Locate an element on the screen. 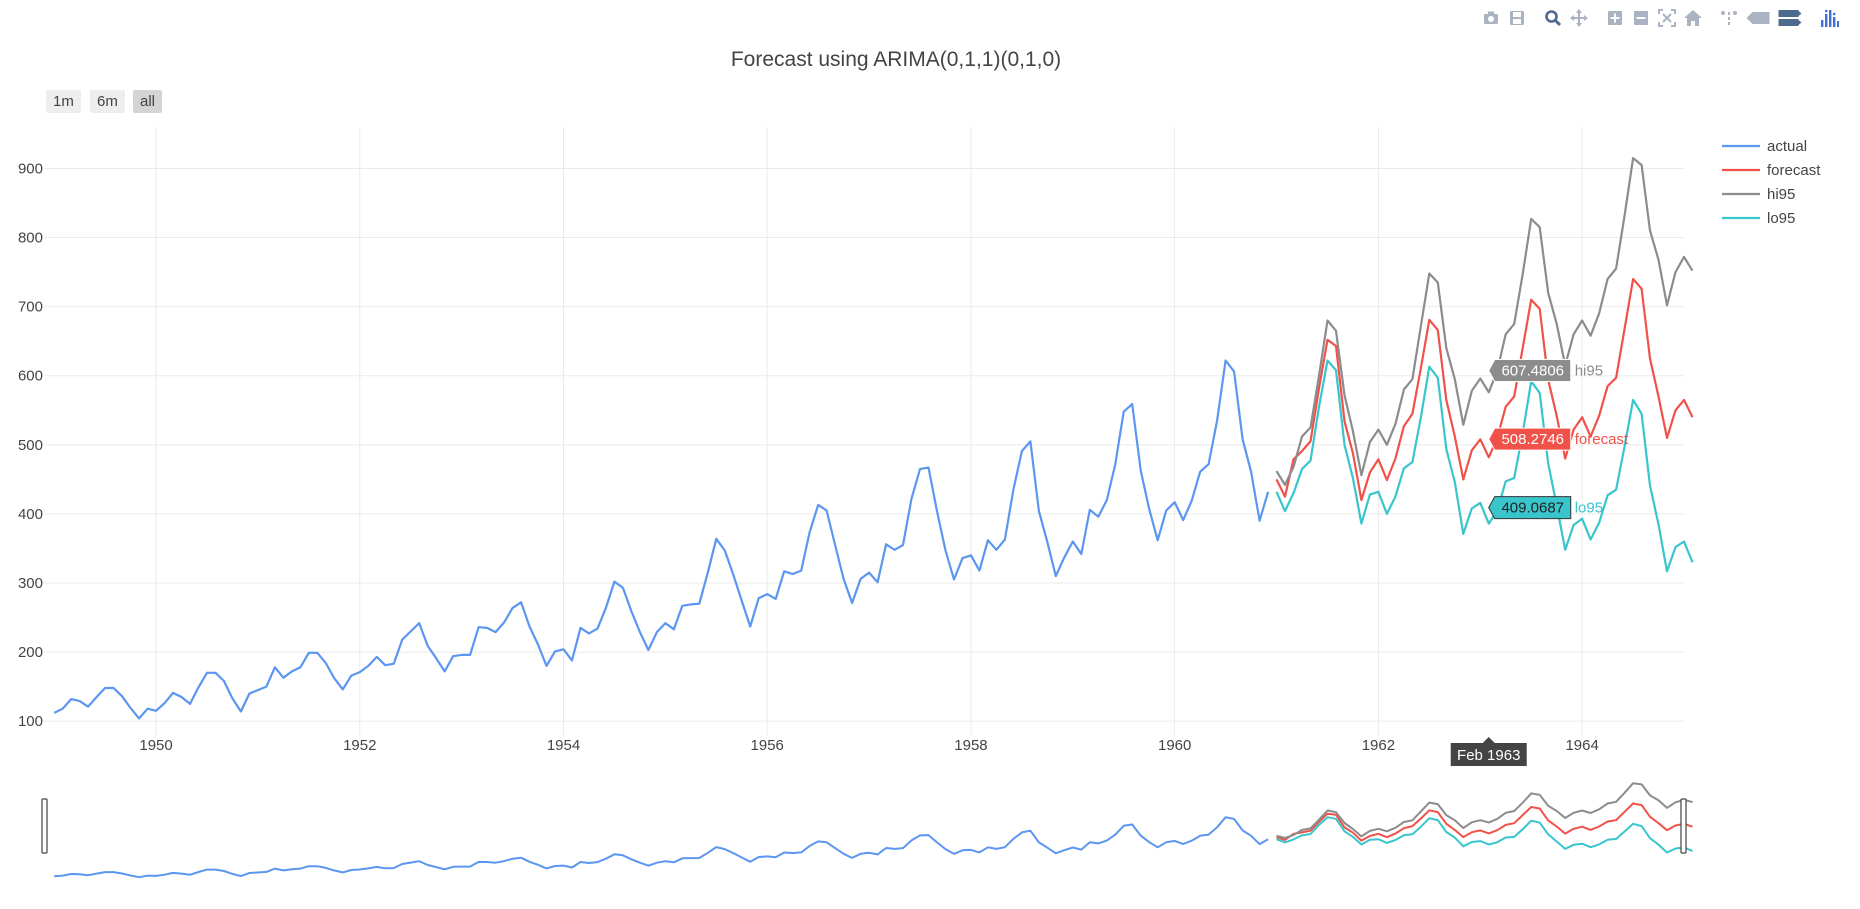 The image size is (1860, 909). modebar is located at coordinates (1660, 18).